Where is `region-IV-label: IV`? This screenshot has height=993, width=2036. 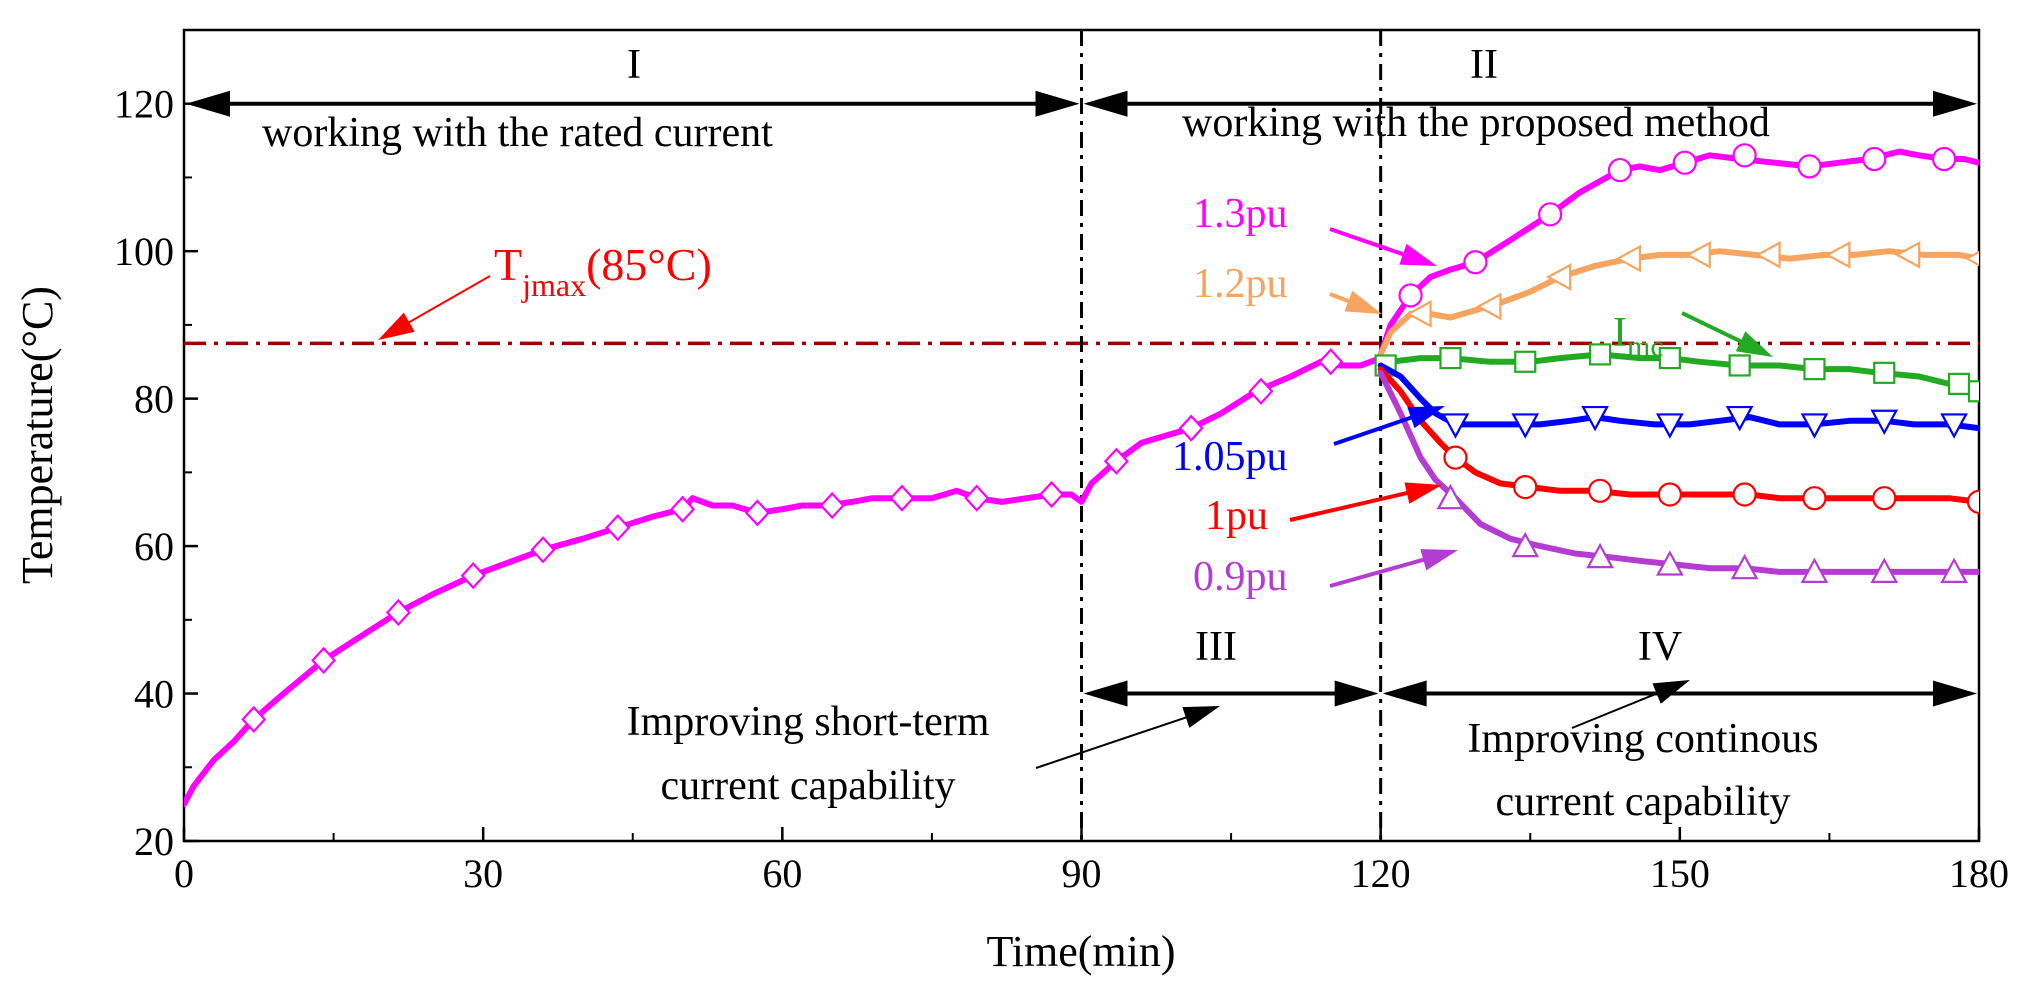
region-IV-label: IV is located at coordinates (1660, 647).